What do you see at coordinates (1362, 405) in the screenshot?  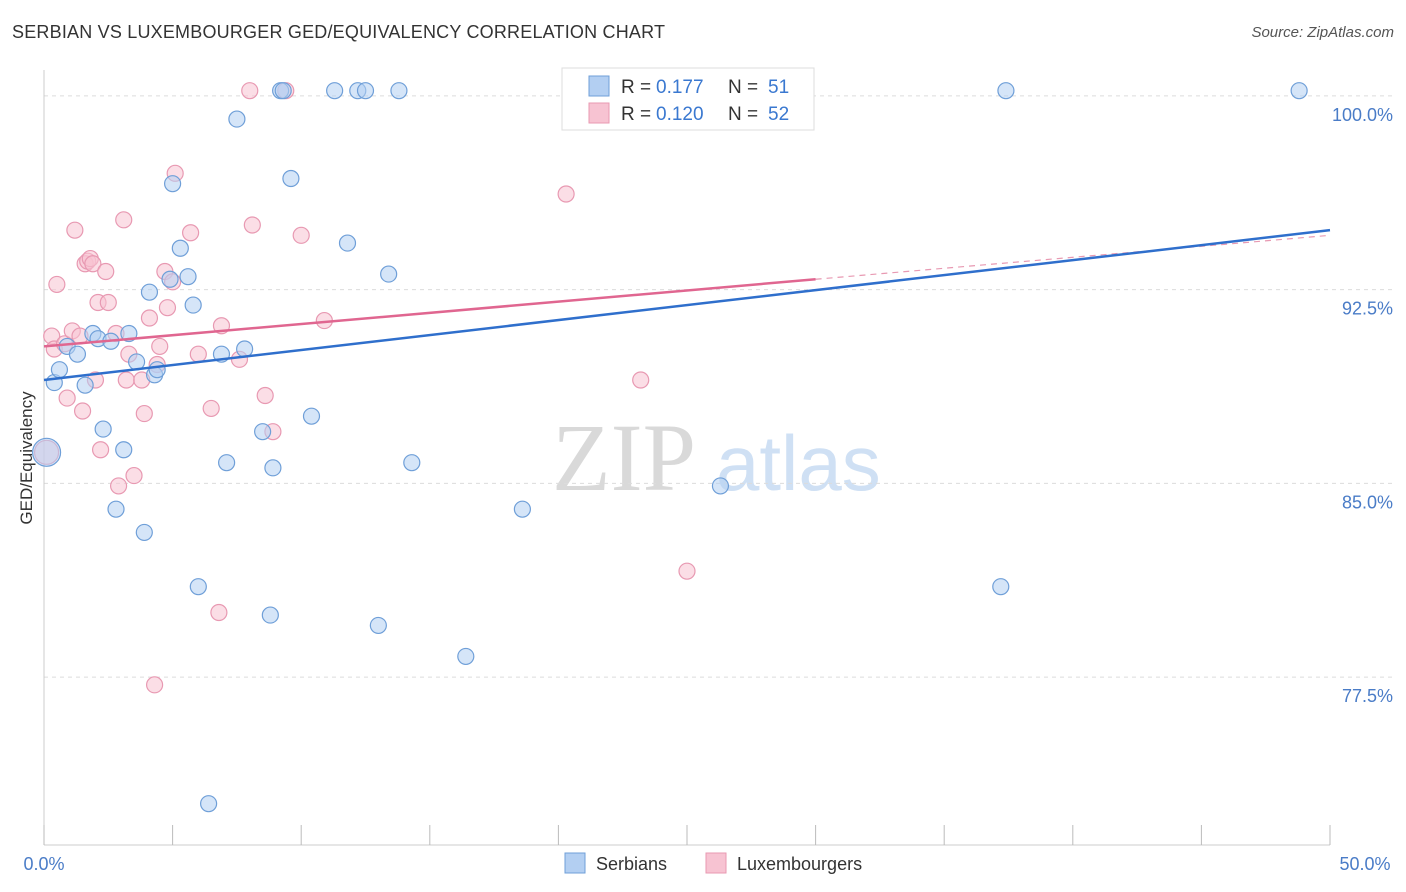 I see `y-tick-labels: 100.0% 92.5% 85.0% 77.5%` at bounding box center [1362, 405].